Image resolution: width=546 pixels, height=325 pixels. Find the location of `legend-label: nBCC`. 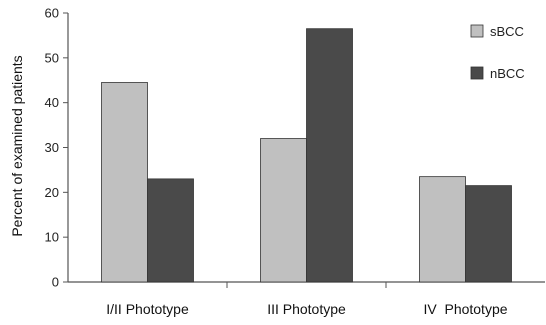

legend-label: nBCC is located at coordinates (507, 73).